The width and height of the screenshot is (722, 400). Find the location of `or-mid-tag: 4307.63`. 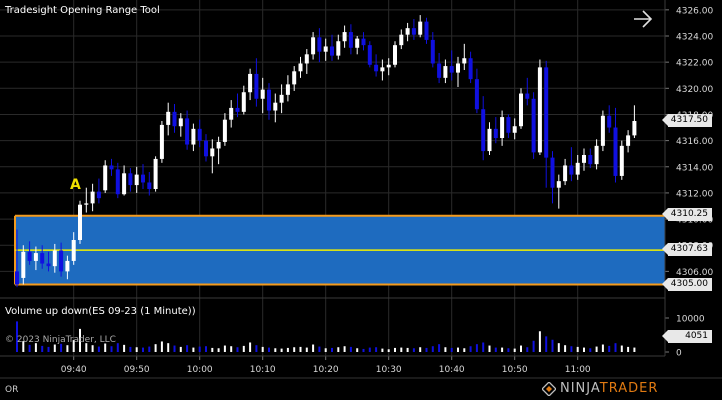

or-mid-tag: 4307.63 is located at coordinates (687, 249).